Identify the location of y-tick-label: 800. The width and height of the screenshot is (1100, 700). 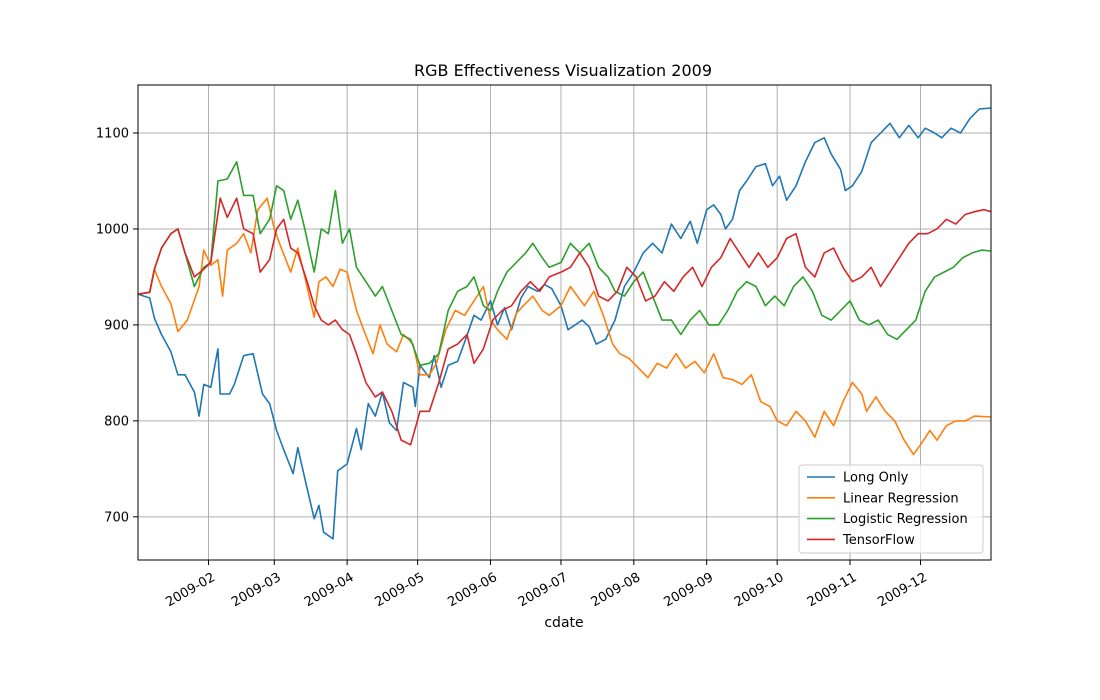
(116, 421).